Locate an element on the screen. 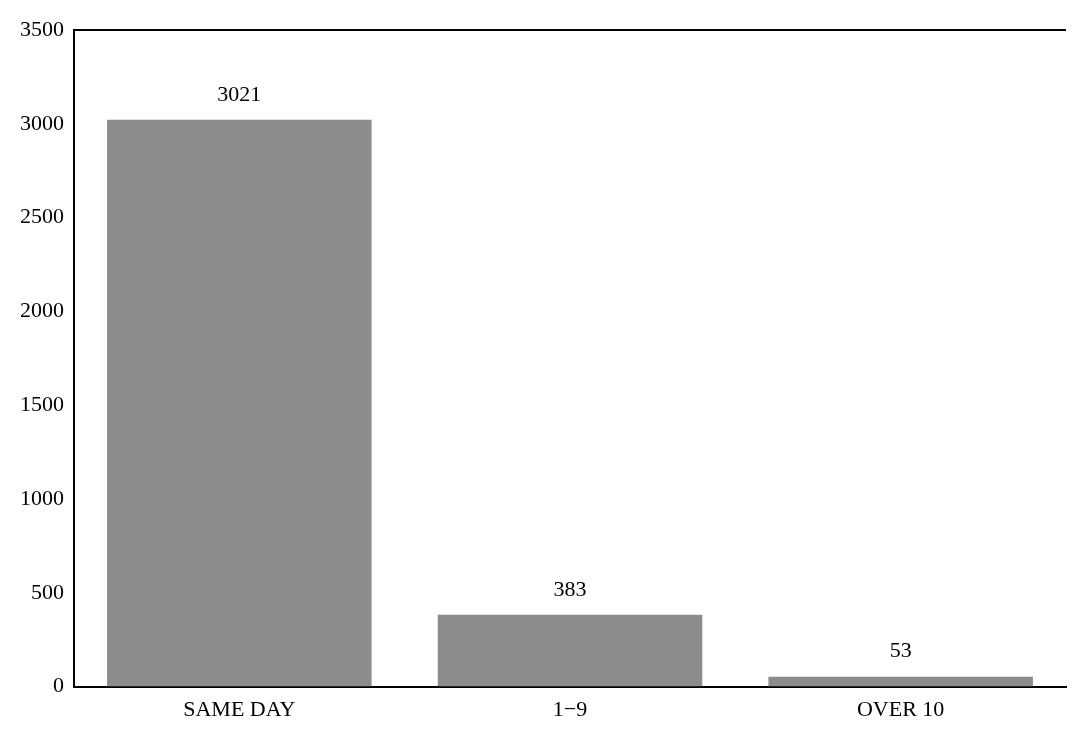 Image resolution: width=1078 pixels, height=743 pixels. x-tick-label: OVER 10 is located at coordinates (900, 708).